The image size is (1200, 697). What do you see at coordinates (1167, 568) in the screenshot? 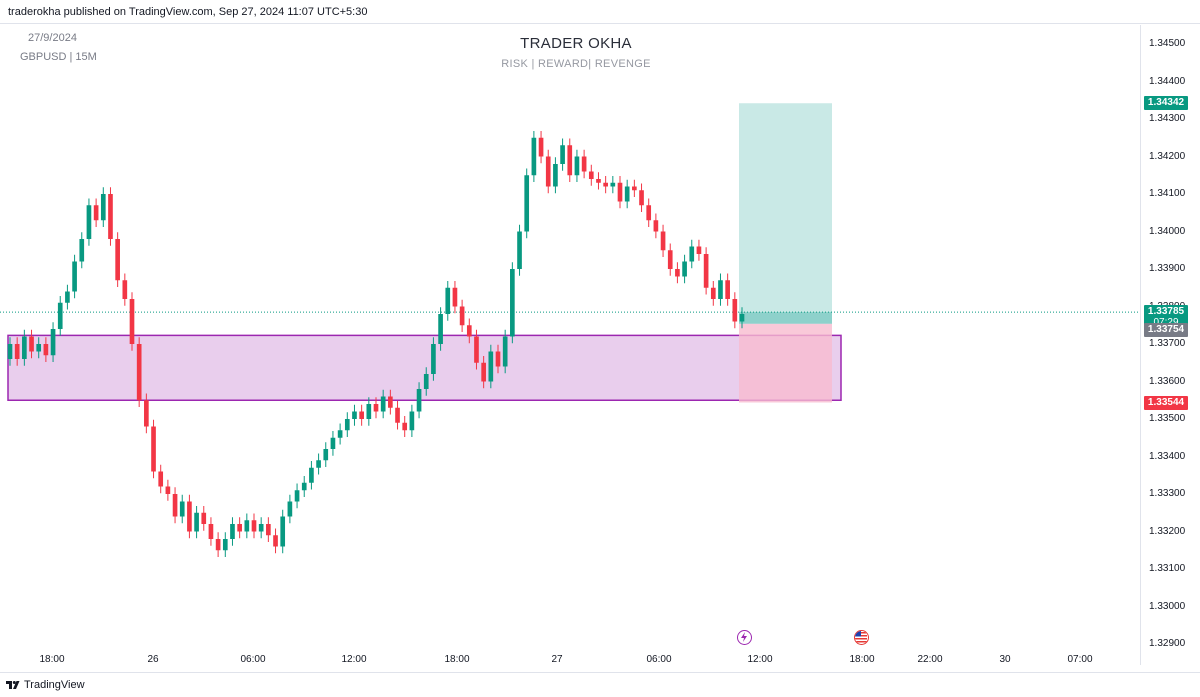
I see `y-tick-label: 1.33100` at bounding box center [1167, 568].